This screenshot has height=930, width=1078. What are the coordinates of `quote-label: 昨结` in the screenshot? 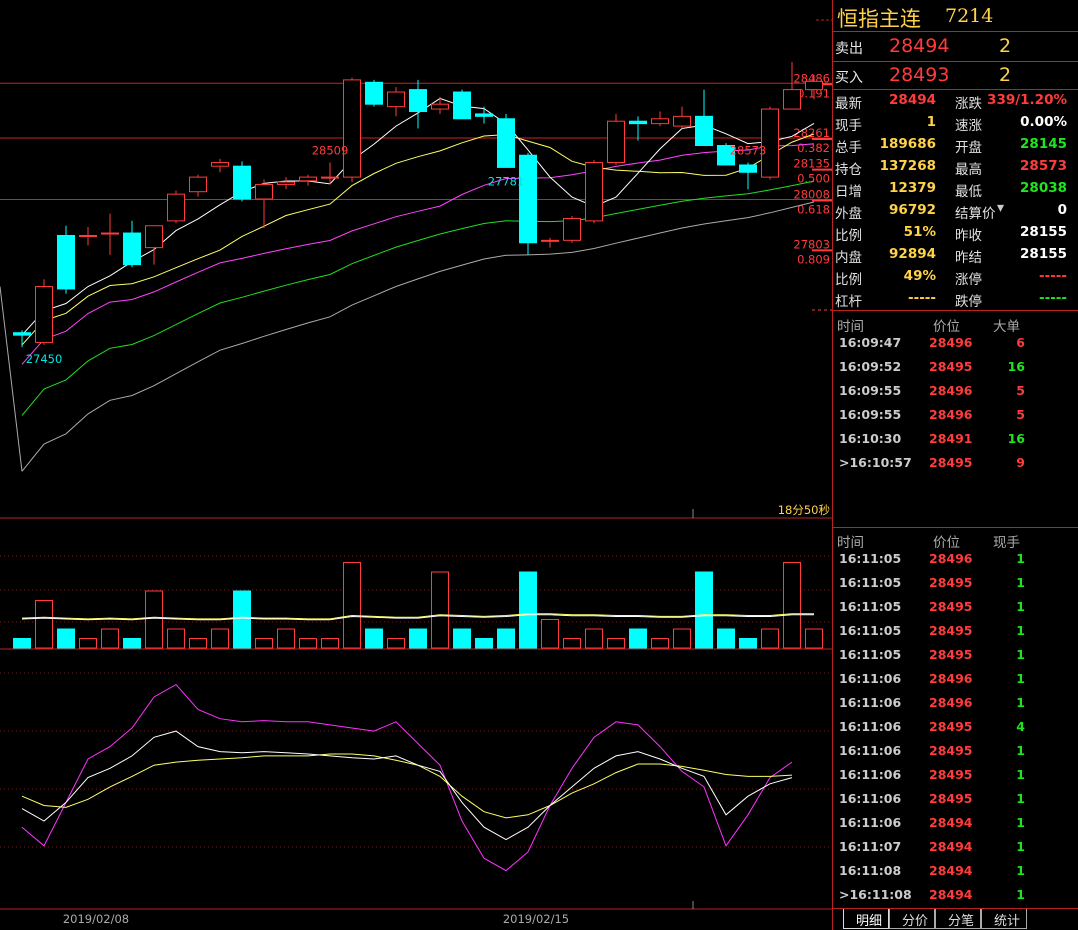 It's located at (968, 258).